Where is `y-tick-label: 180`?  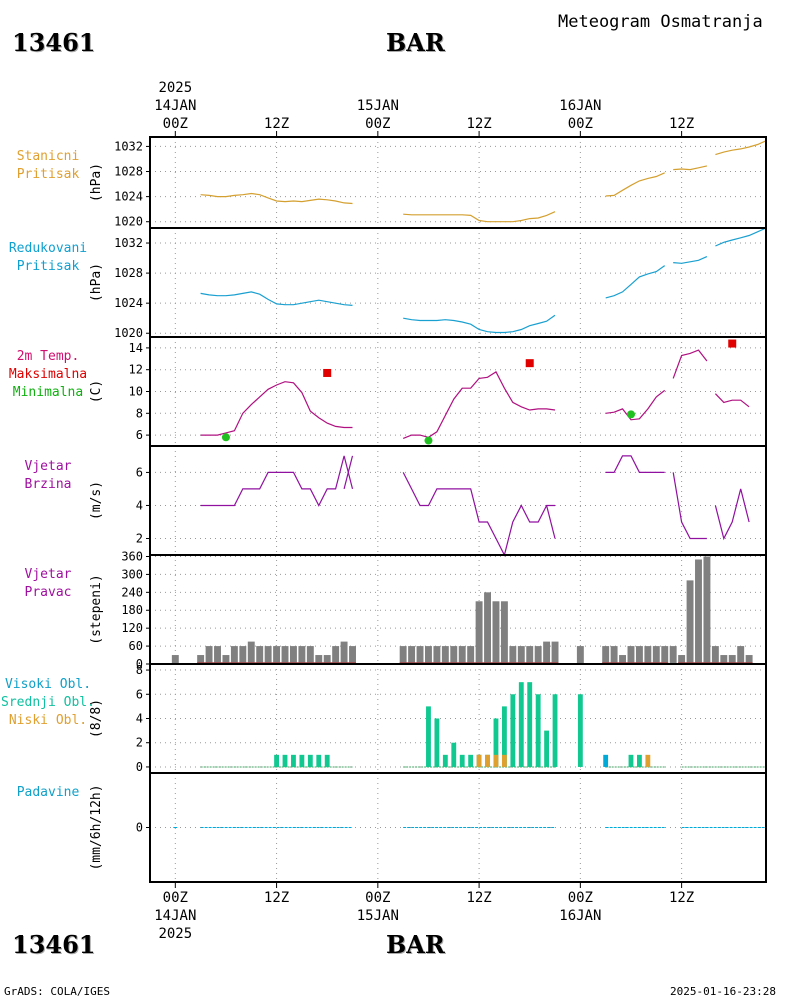 y-tick-label: 180 is located at coordinates (132, 610).